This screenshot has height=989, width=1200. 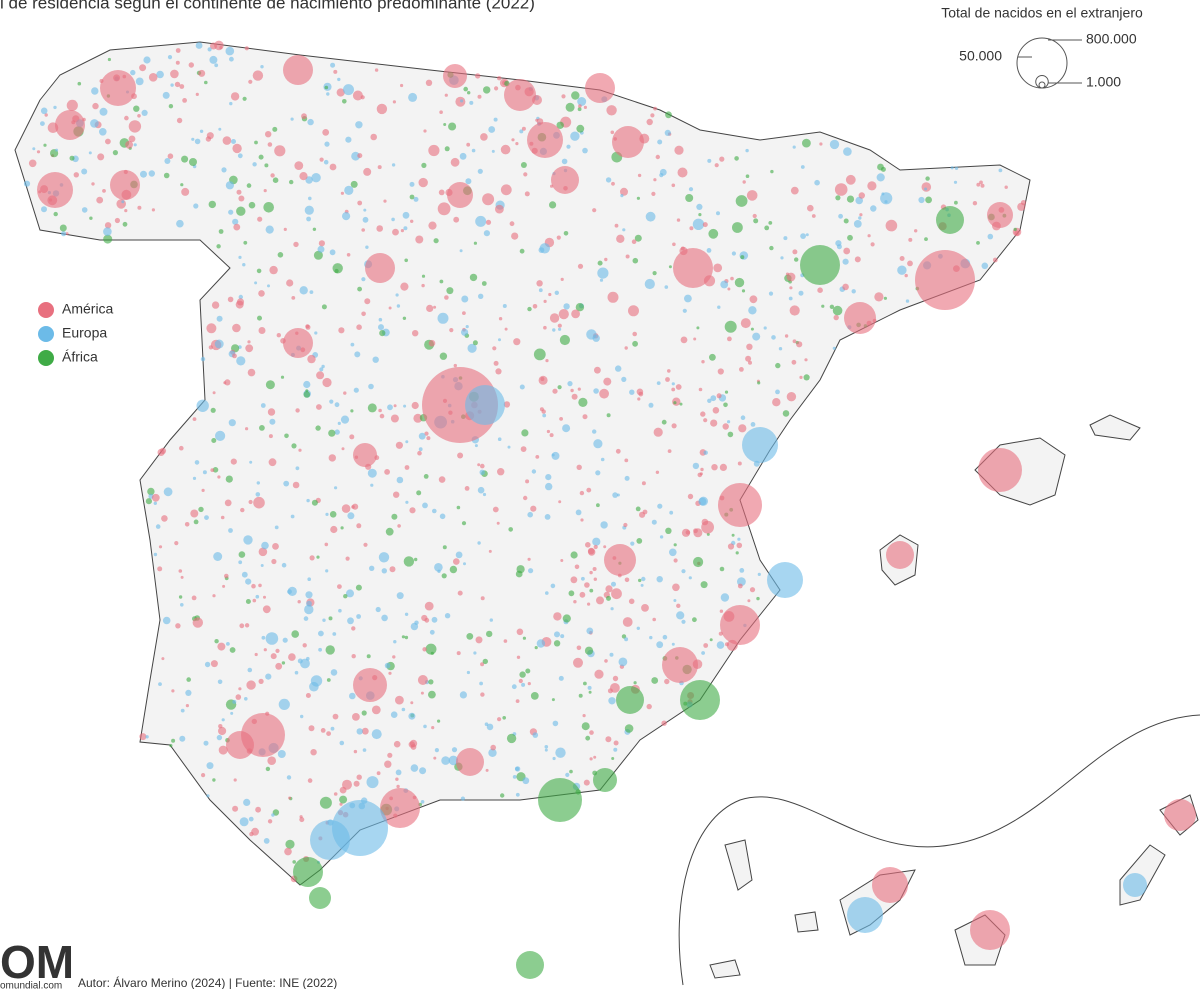 I want to click on legend: América Europa África, so click(x=76, y=333).